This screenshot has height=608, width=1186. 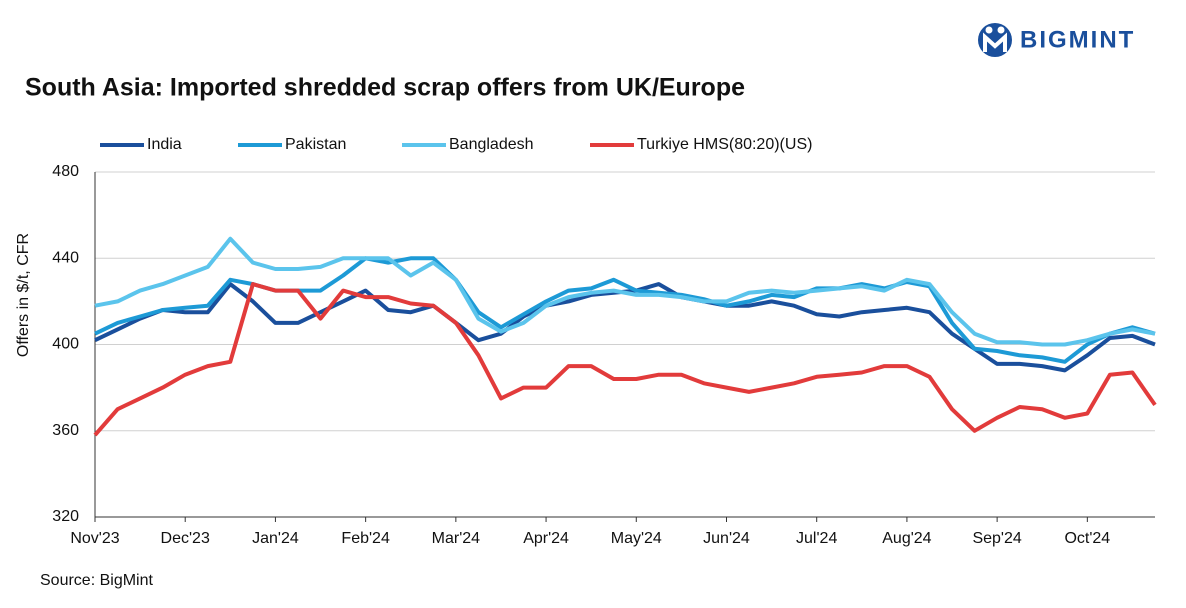 I want to click on logo: BIGMINT, so click(x=1056, y=40).